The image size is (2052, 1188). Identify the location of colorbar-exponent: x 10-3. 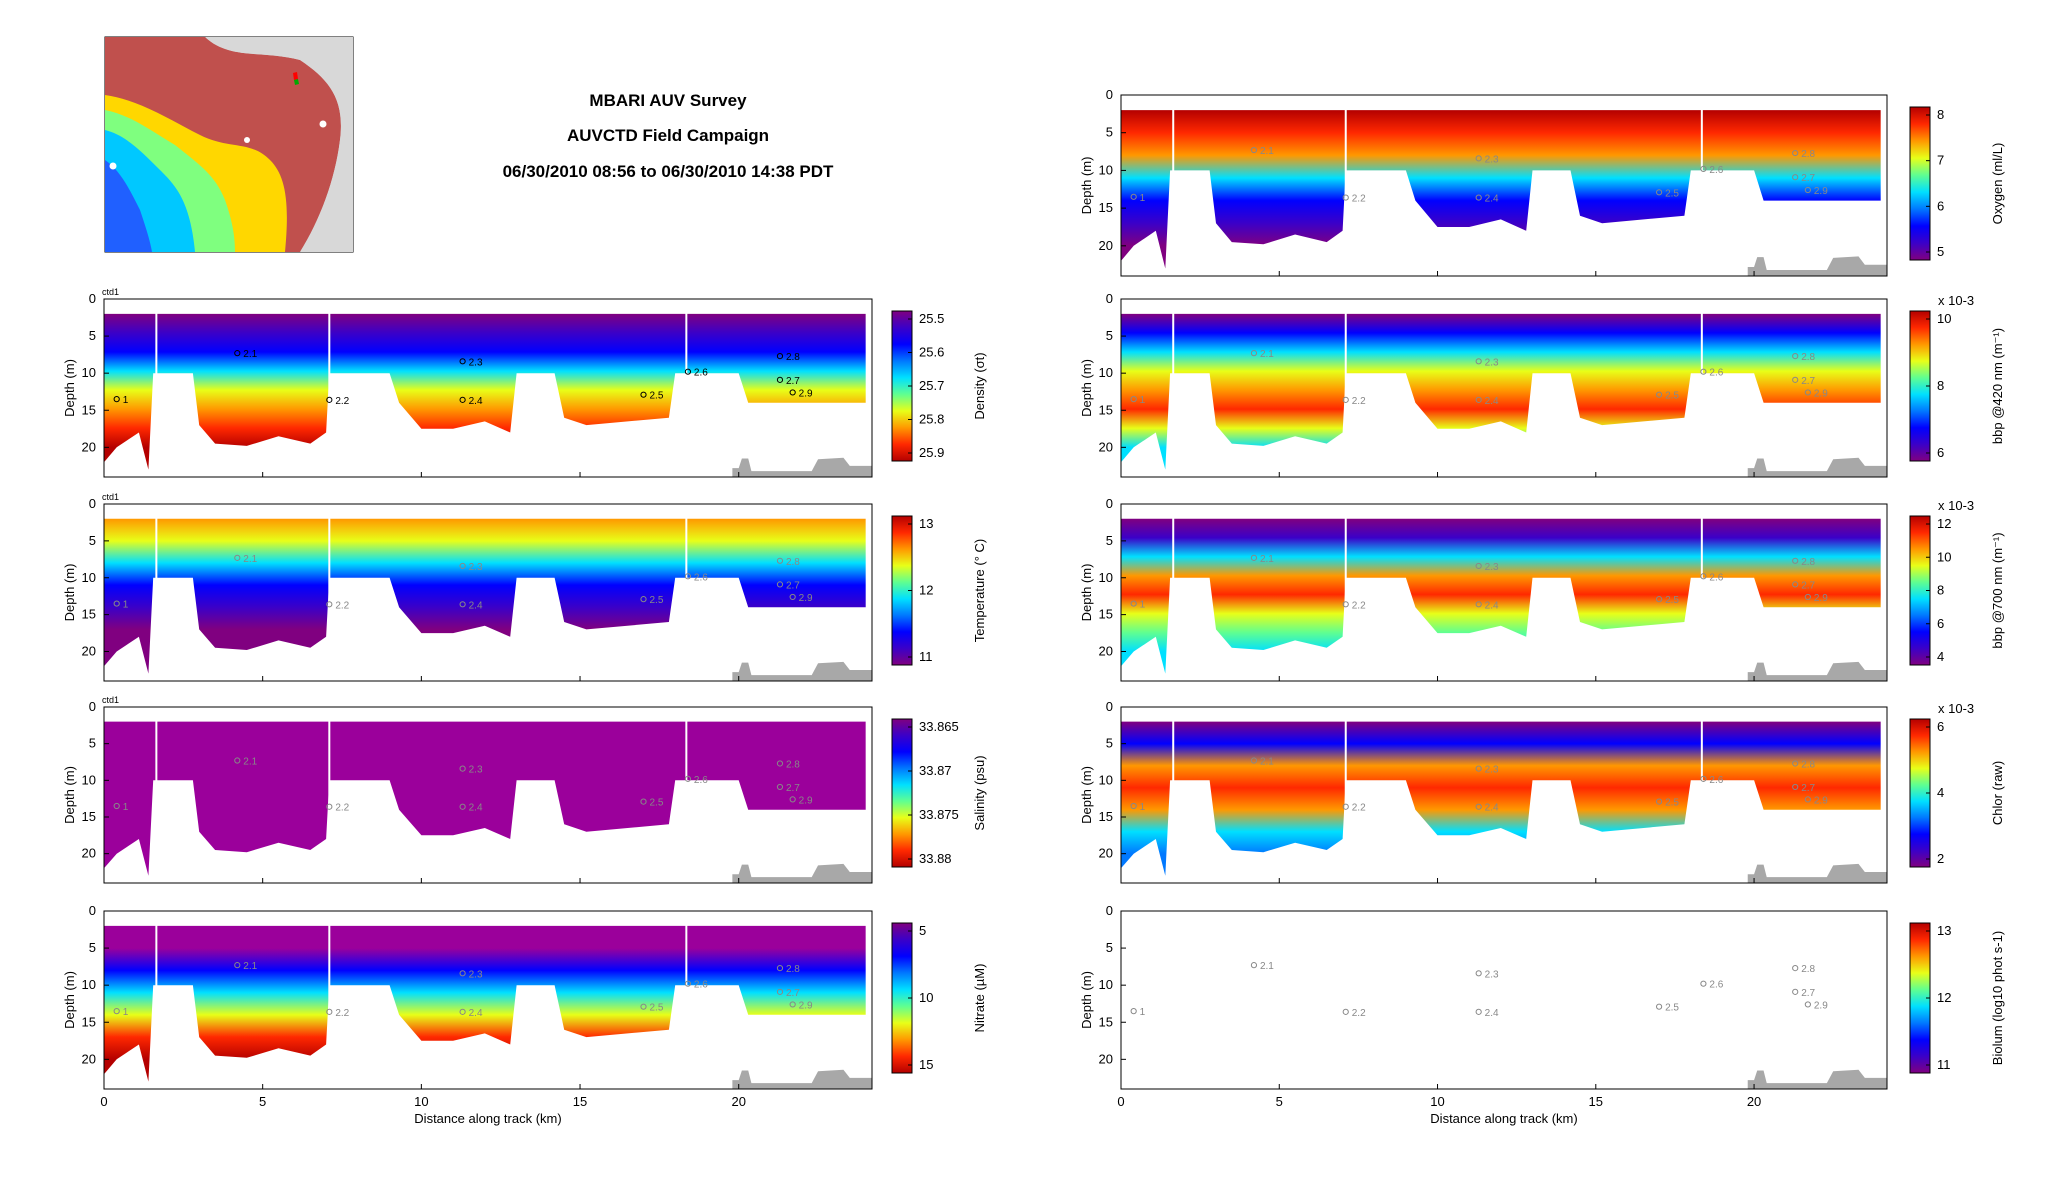
(1956, 505).